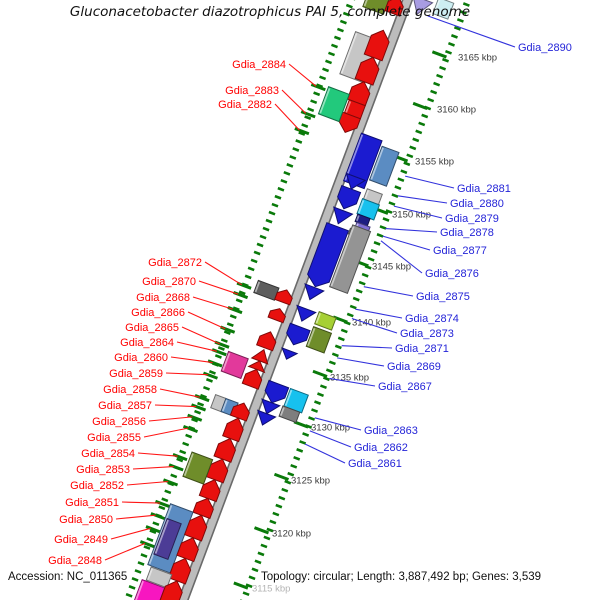 The width and height of the screenshot is (600, 600). I want to click on gene-label: Gdia_2860, so click(141, 358).